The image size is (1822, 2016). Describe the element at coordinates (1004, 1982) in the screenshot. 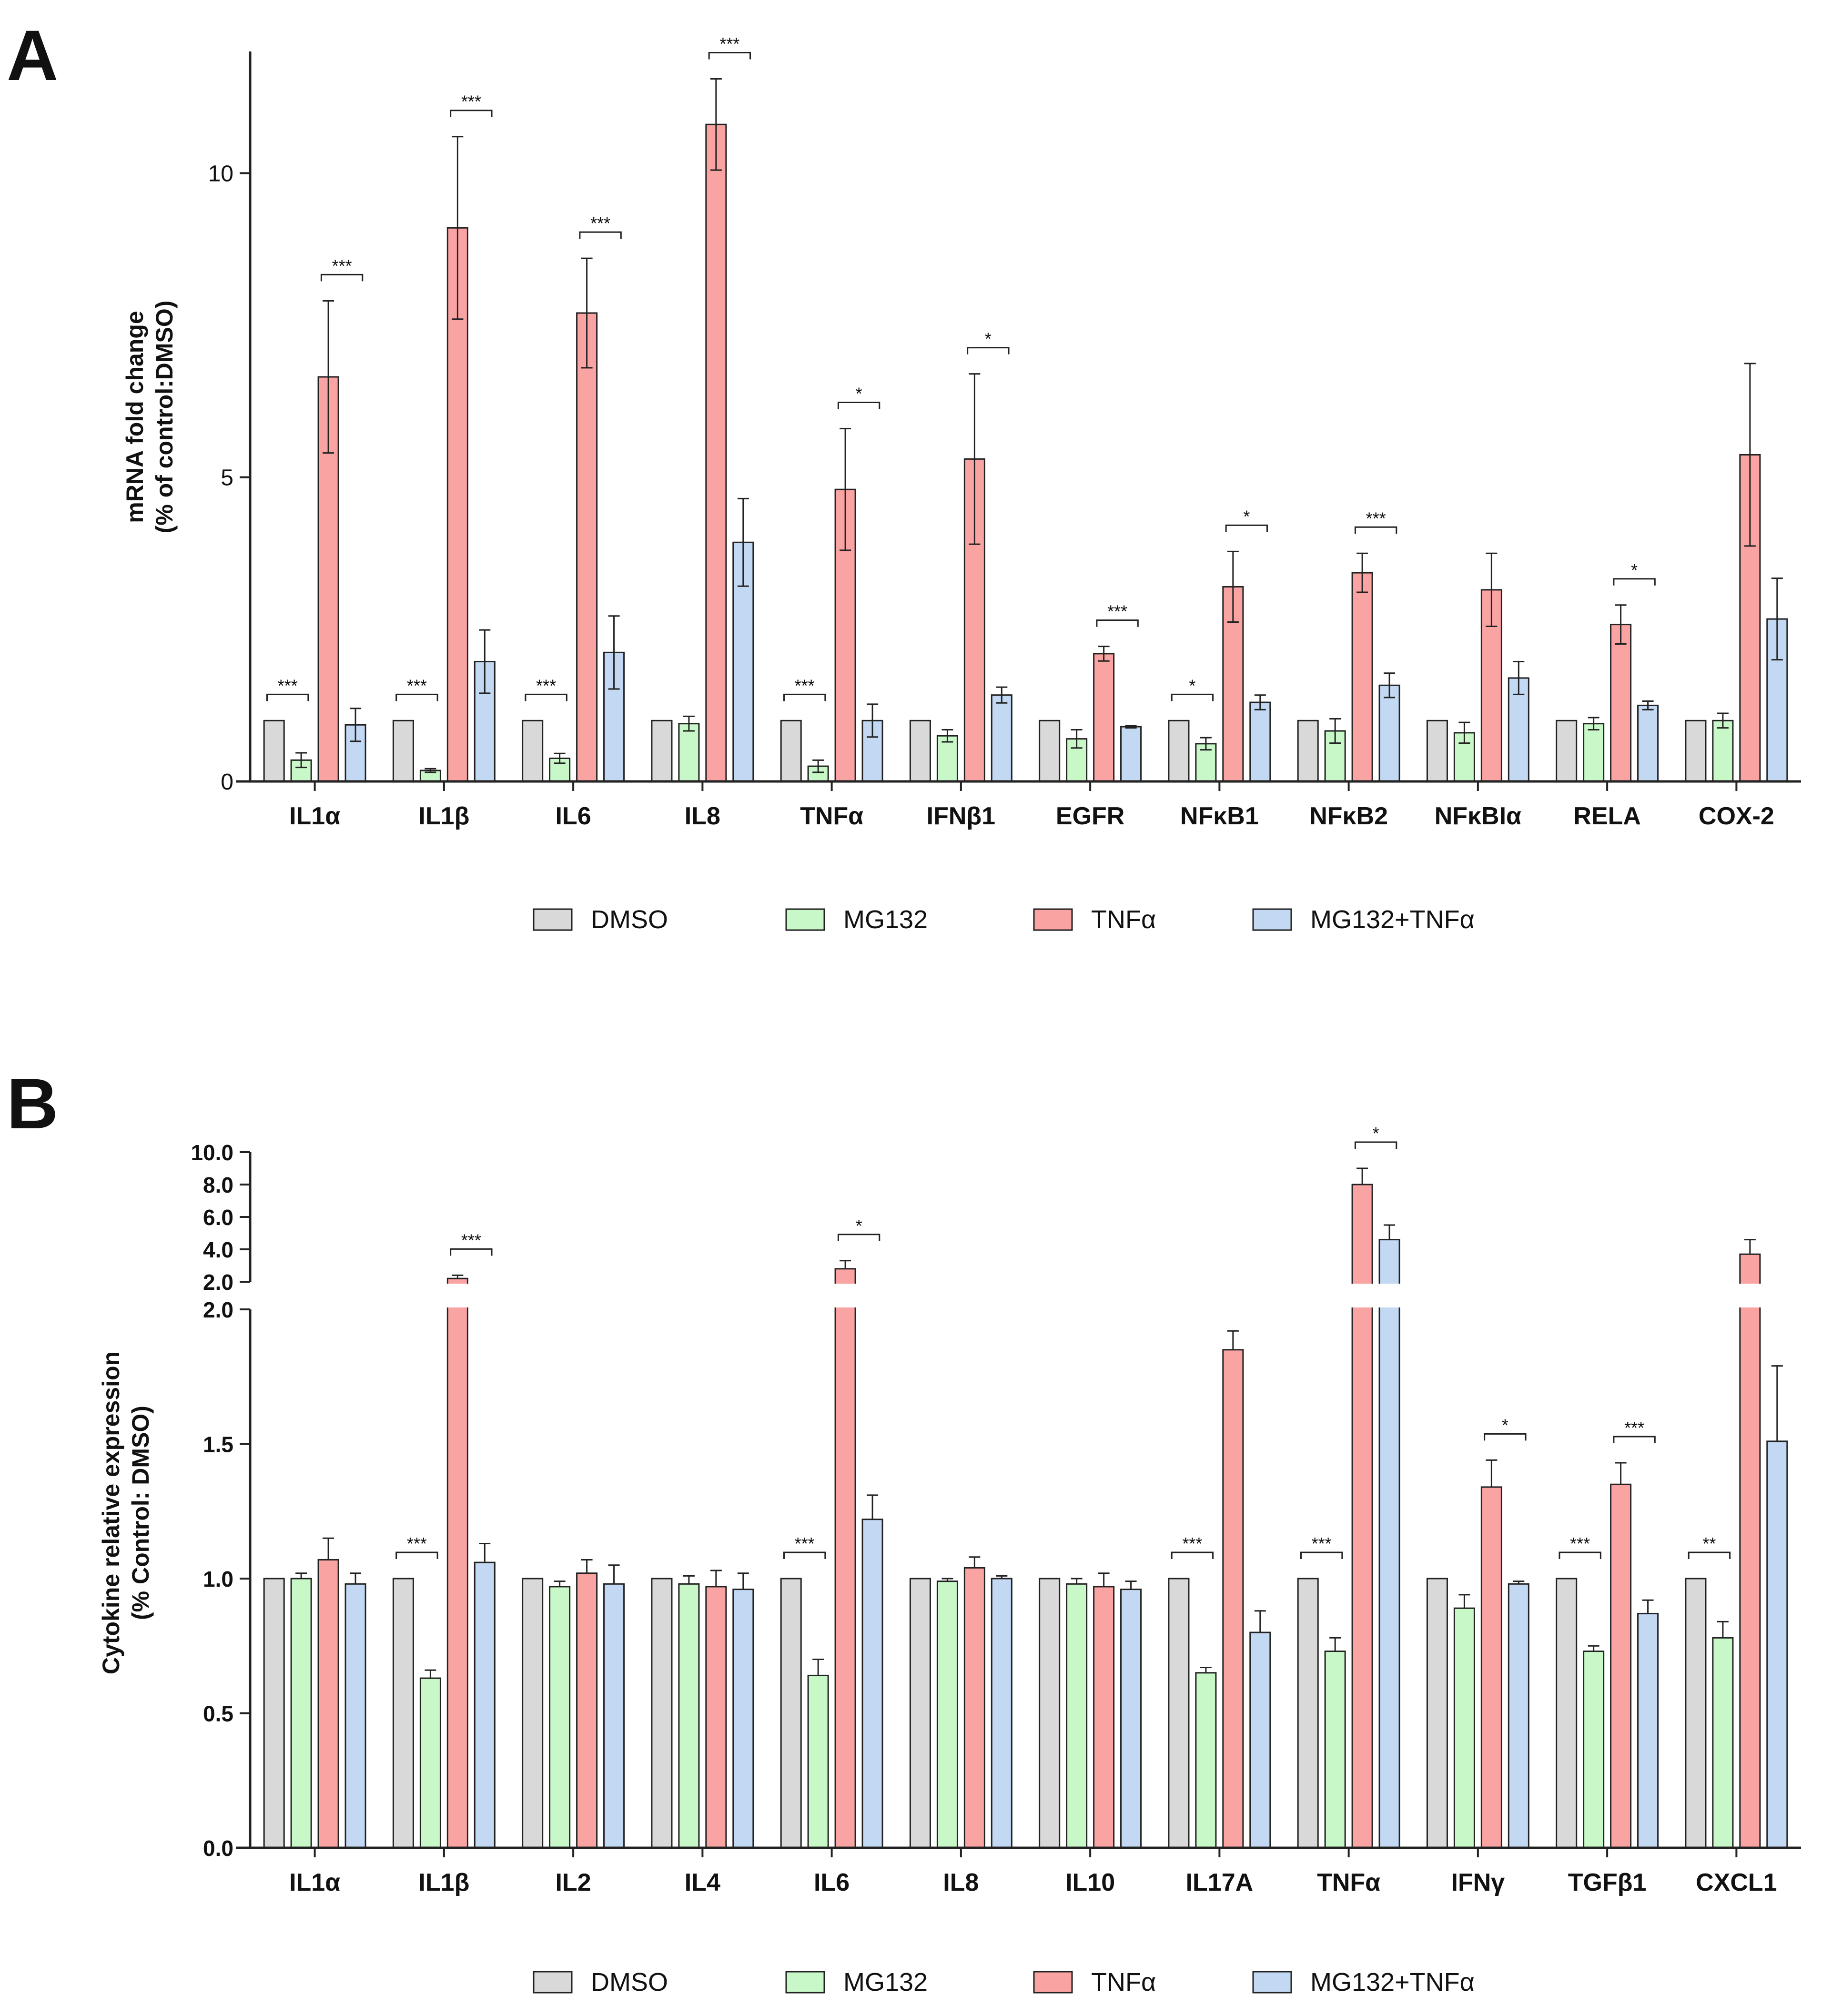

I see `legend-b: DMSO MG132 TNFα MG132+TNFα` at that location.